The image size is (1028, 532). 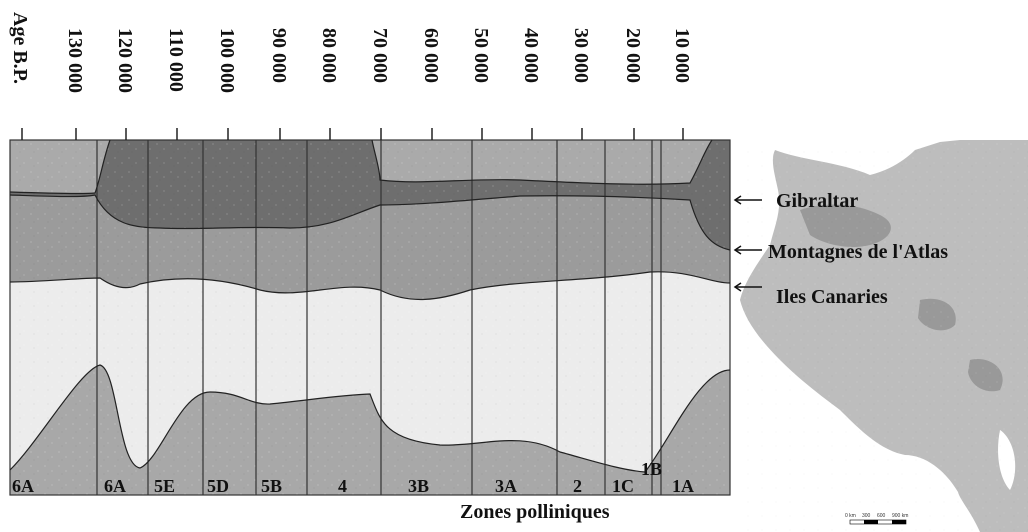 What do you see at coordinates (850, 516) in the screenshot?
I see `scale-tick-label: 0 km` at bounding box center [850, 516].